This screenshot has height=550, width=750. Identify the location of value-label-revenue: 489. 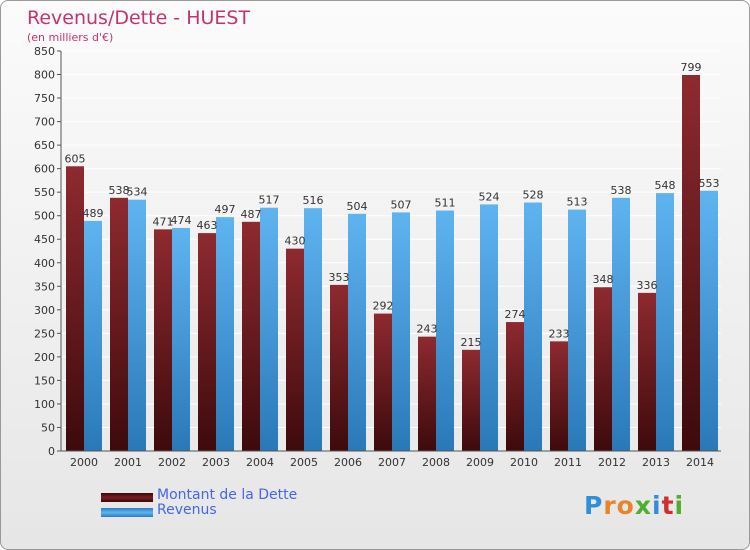
(93, 213).